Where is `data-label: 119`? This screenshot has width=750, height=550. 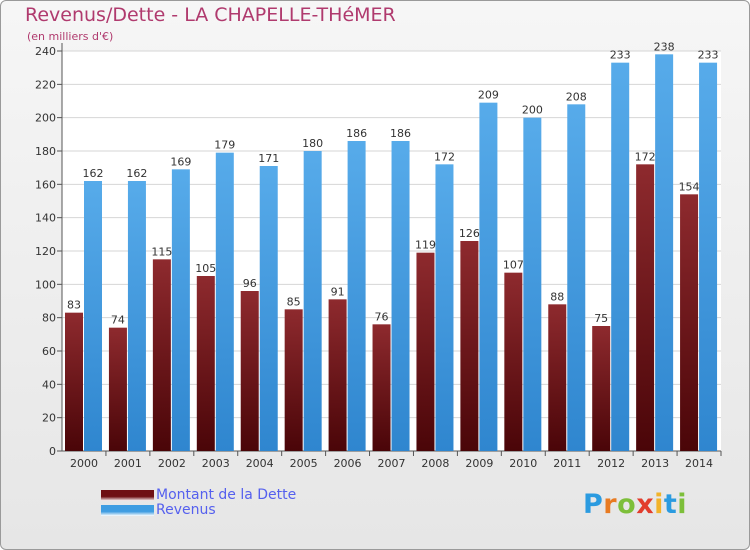 data-label: 119 is located at coordinates (425, 245).